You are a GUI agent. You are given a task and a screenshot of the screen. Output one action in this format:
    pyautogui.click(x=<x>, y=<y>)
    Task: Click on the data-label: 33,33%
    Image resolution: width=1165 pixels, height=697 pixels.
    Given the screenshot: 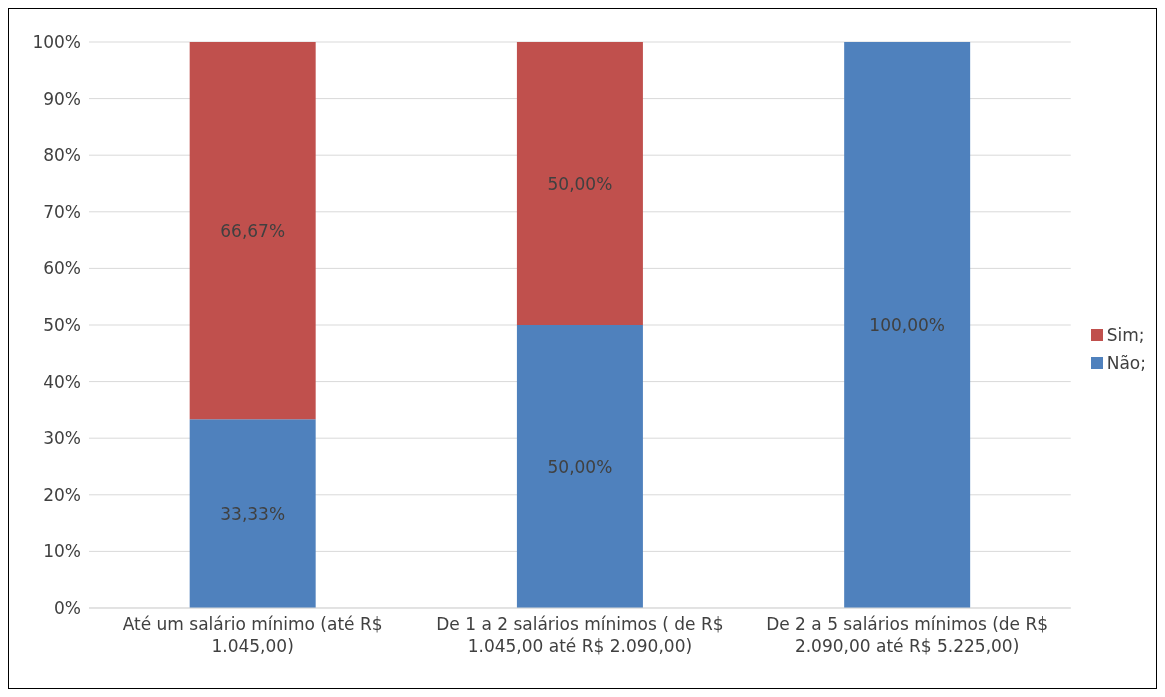 What is the action you would take?
    pyautogui.click(x=253, y=513)
    